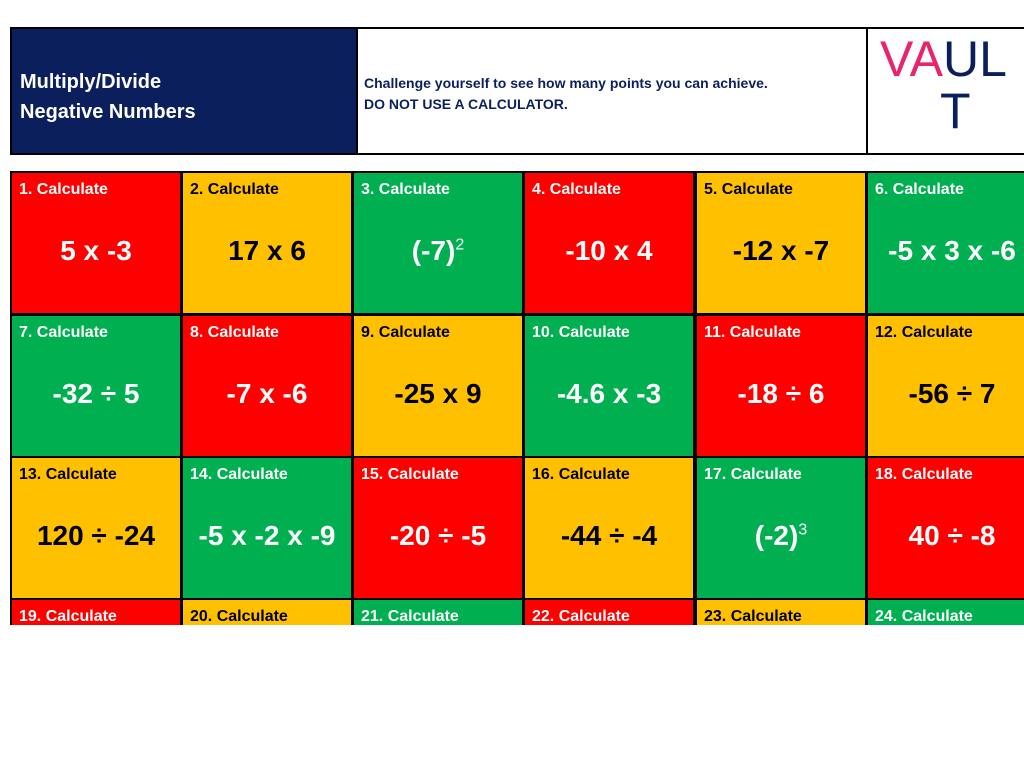 This screenshot has height=767, width=1024. Describe the element at coordinates (924, 332) in the screenshot. I see `question-label: 12. Calculate` at that location.